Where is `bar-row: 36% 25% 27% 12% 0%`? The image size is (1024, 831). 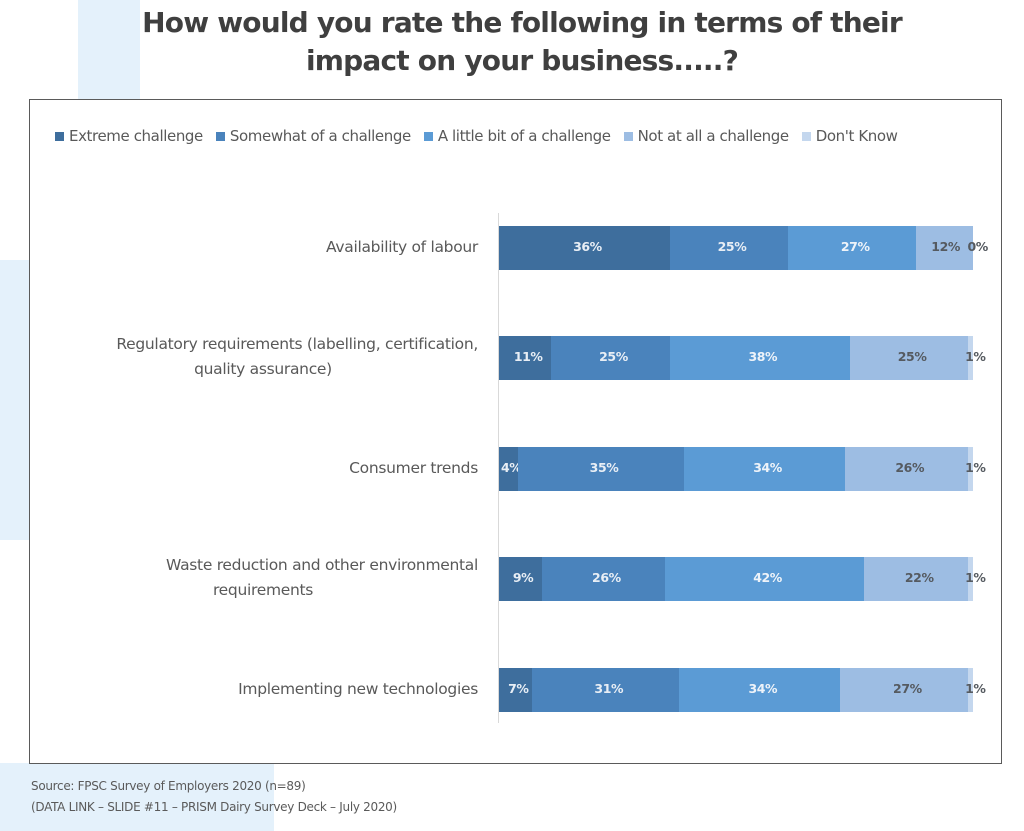 bar-row: 36% 25% 27% 12% 0% is located at coordinates (743, 248).